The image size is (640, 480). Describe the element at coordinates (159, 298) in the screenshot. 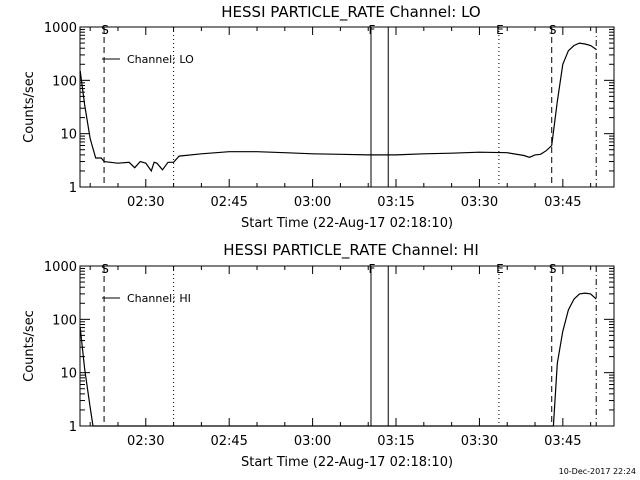

I see `legend-label: Channel: HI` at that location.